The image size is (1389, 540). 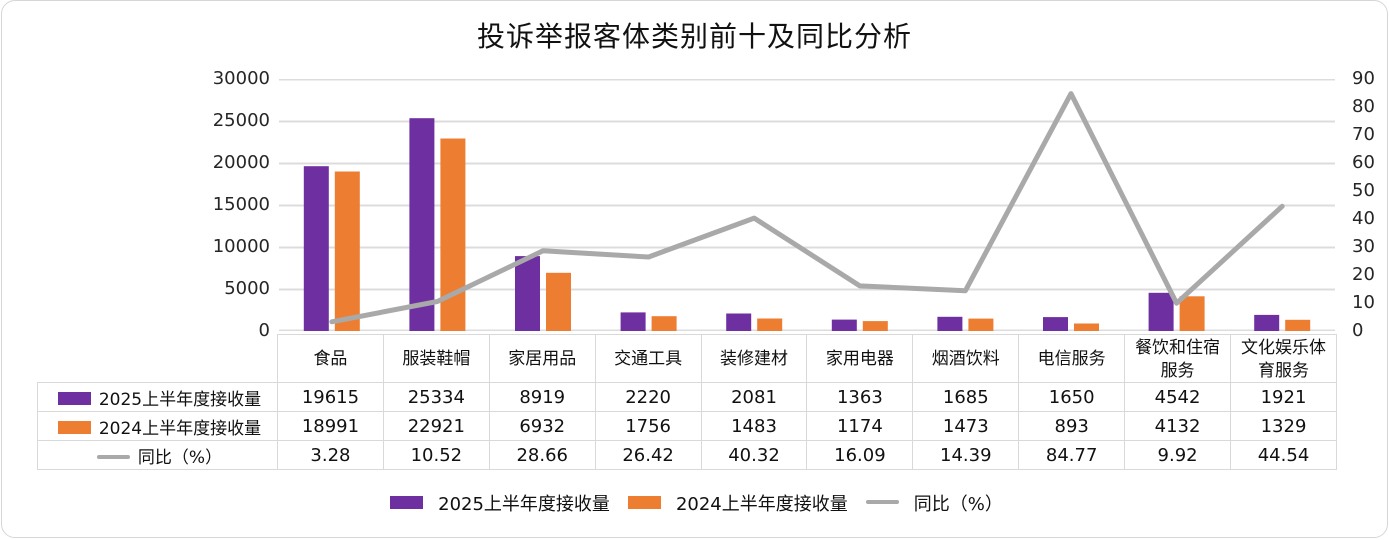 I want to click on category-header: 服装鞋帽, so click(x=436, y=358).